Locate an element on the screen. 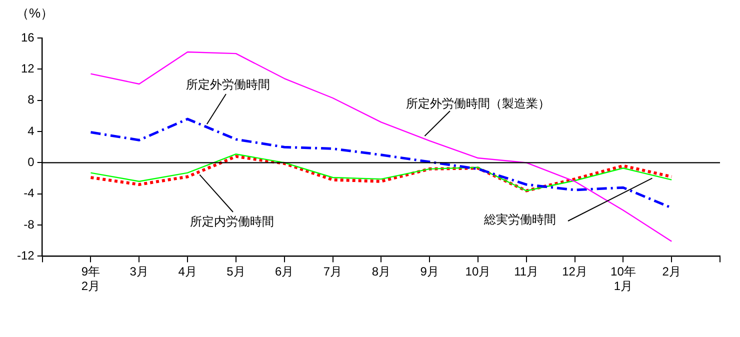 The height and width of the screenshot is (337, 740). y-tick-label: 0 is located at coordinates (31, 162).